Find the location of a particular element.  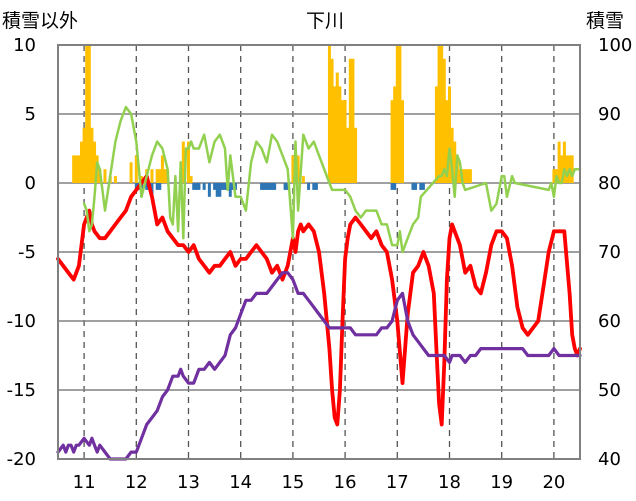

left-tick-label: -15 is located at coordinates (21, 390).